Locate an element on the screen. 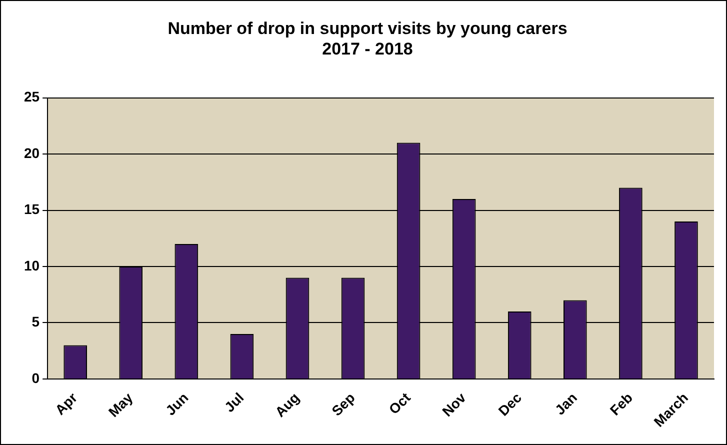  y-tick-label: 0 is located at coordinates (36, 378).